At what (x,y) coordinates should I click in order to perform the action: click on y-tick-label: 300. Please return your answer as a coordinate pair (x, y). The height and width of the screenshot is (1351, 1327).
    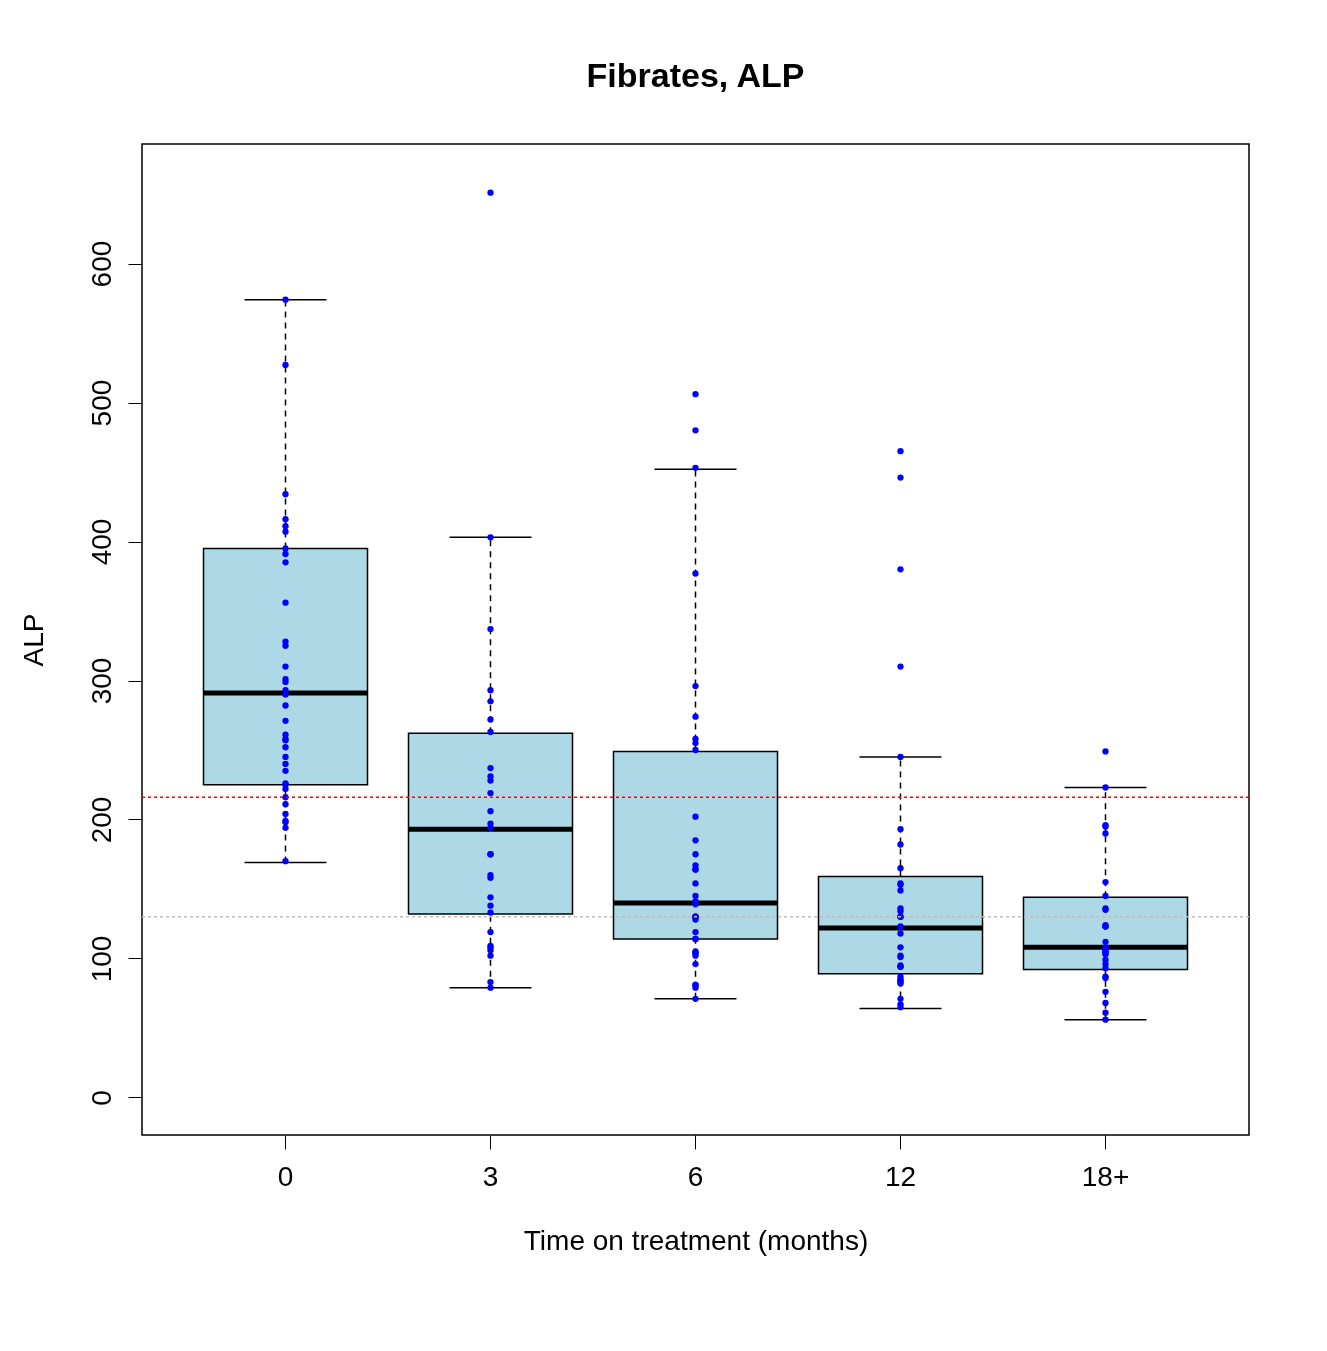
    Looking at the image, I should click on (101, 681).